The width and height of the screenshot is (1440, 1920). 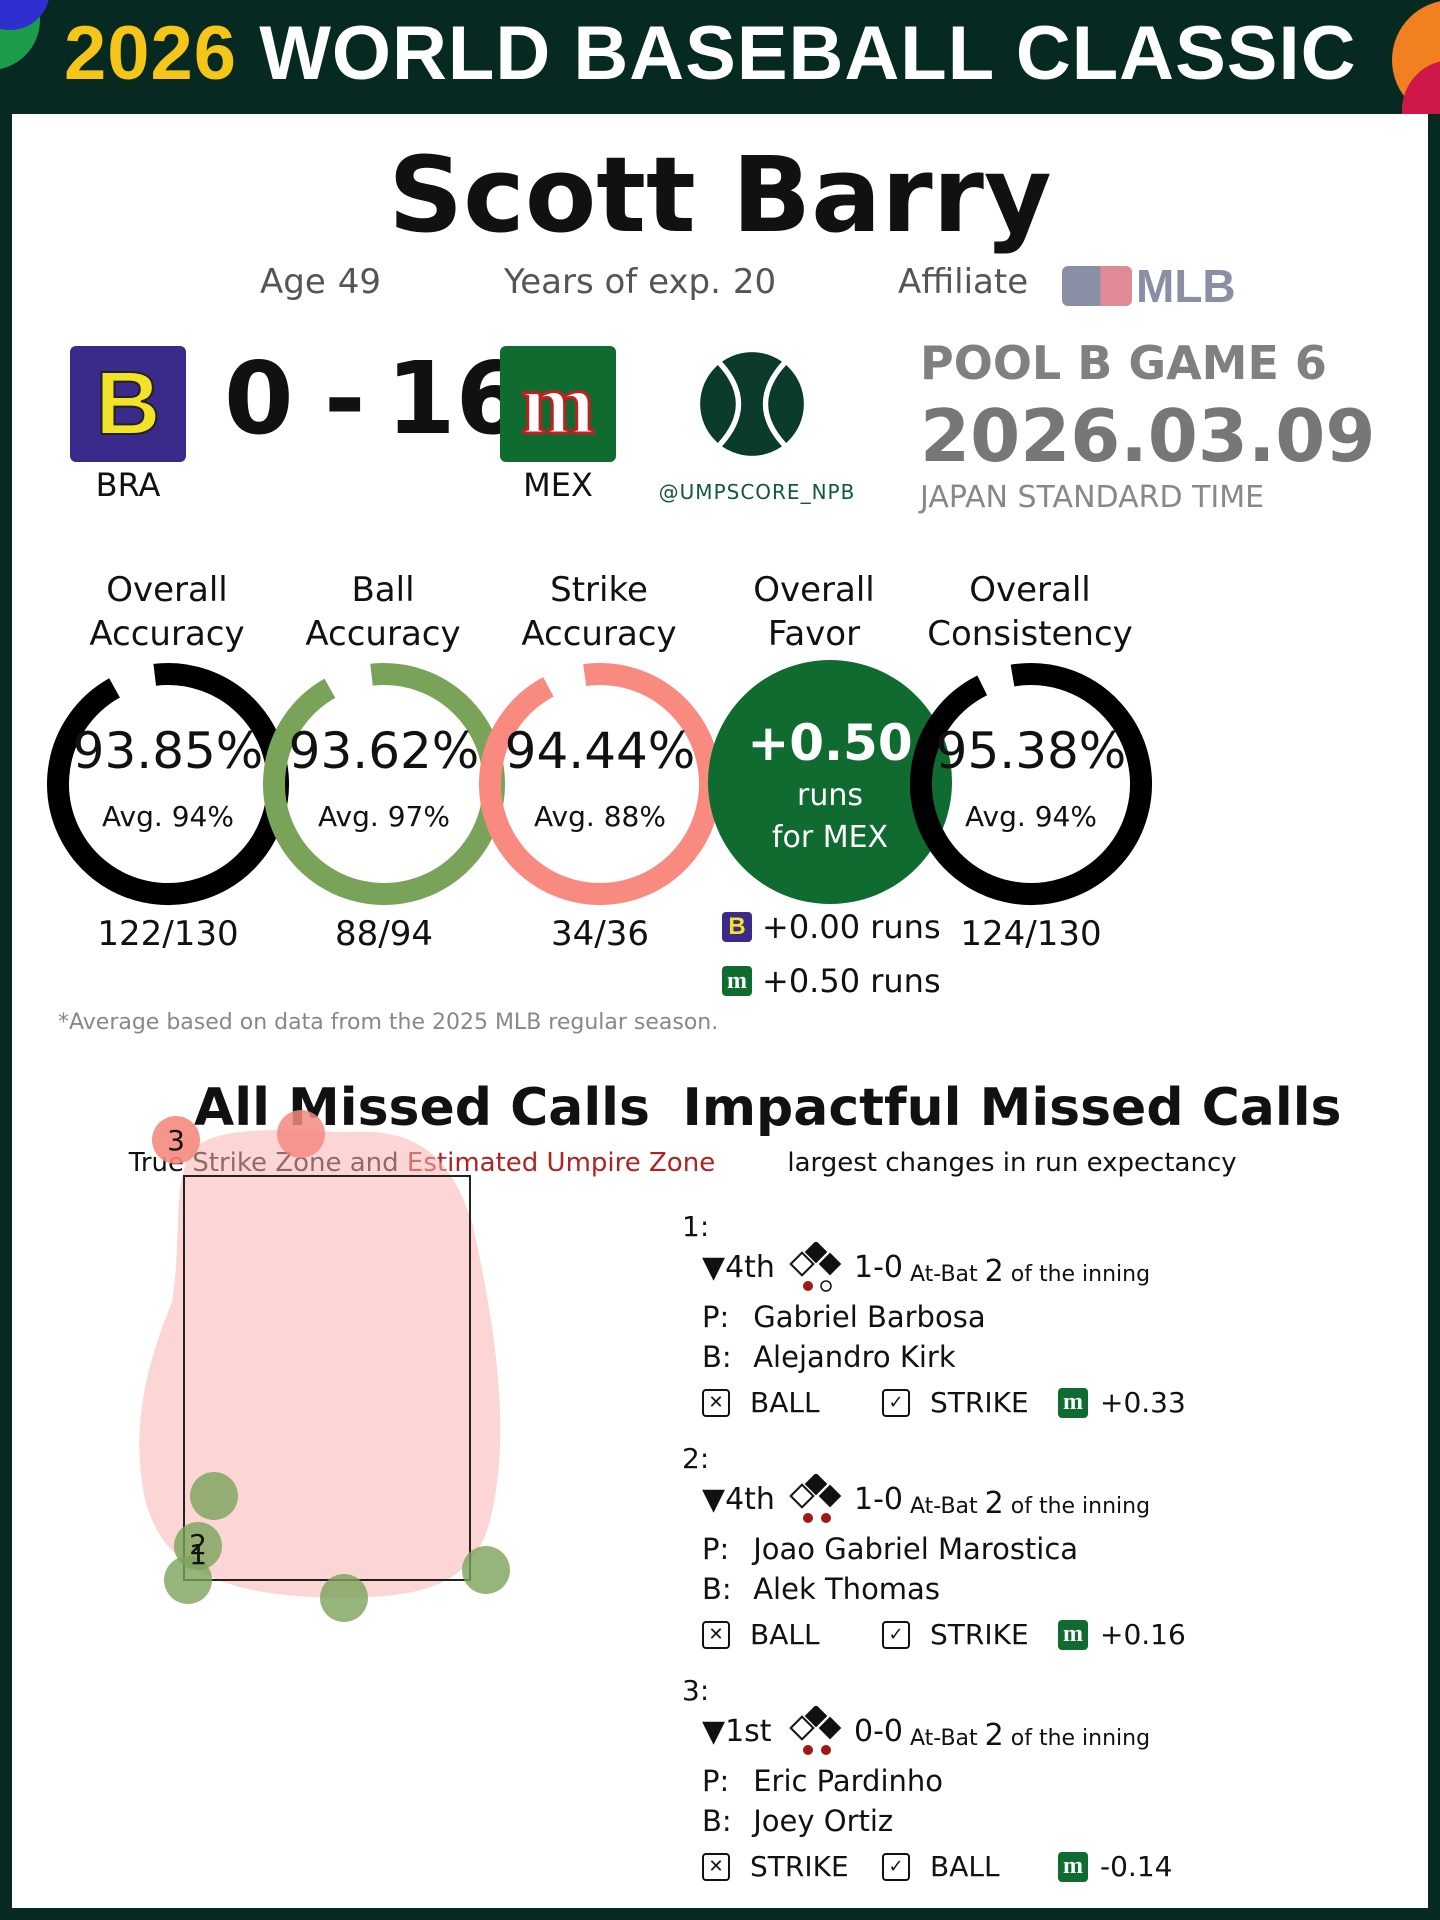 I want to click on away-favor-runs: +0.00 runs, so click(x=851, y=927).